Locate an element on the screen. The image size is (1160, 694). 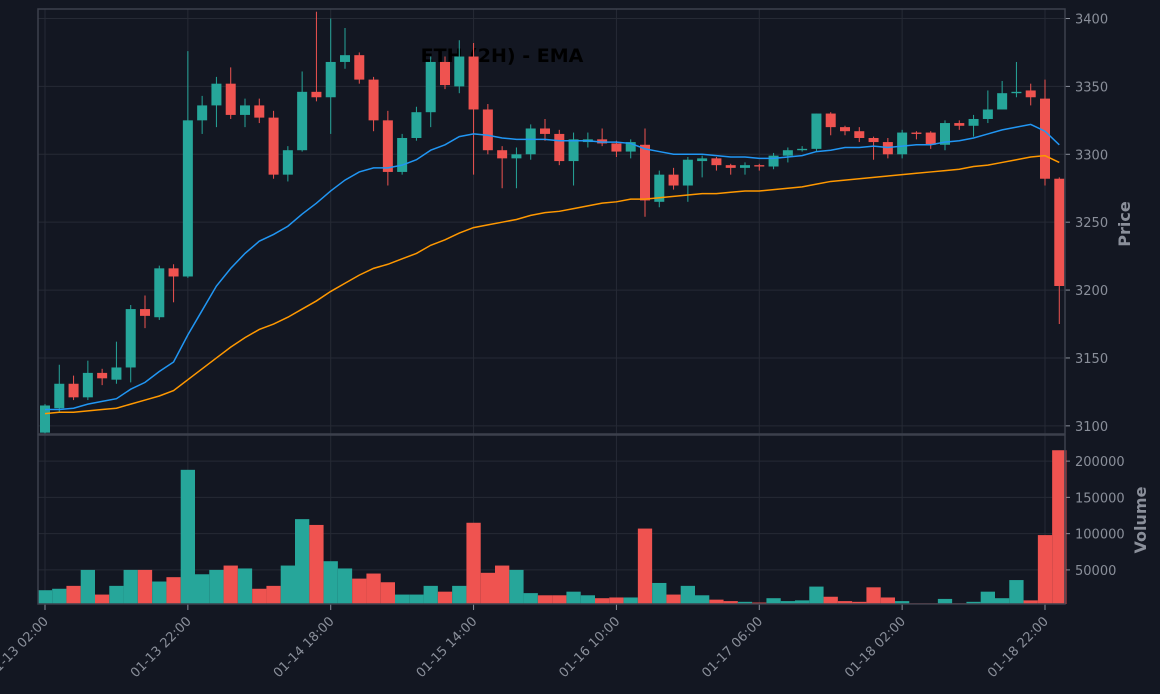
y-axis-label: Price is located at coordinates (1124, 224).